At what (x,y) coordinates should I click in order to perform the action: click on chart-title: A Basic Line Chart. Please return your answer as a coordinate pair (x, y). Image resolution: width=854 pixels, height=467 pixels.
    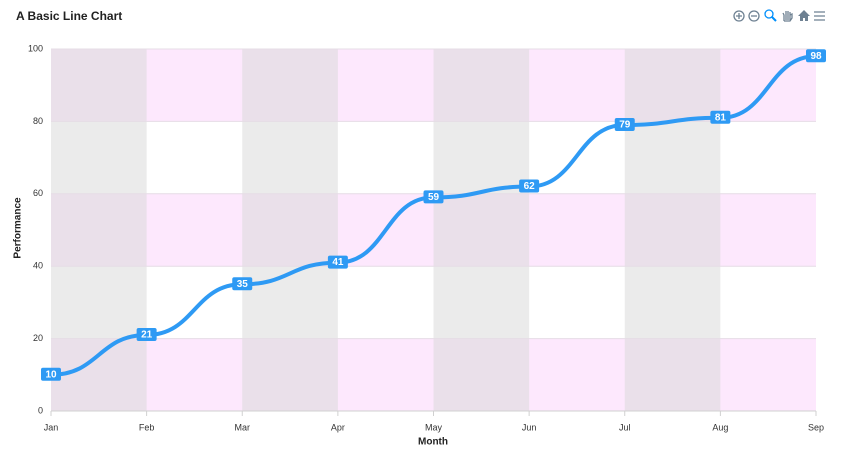
    Looking at the image, I should click on (69, 16).